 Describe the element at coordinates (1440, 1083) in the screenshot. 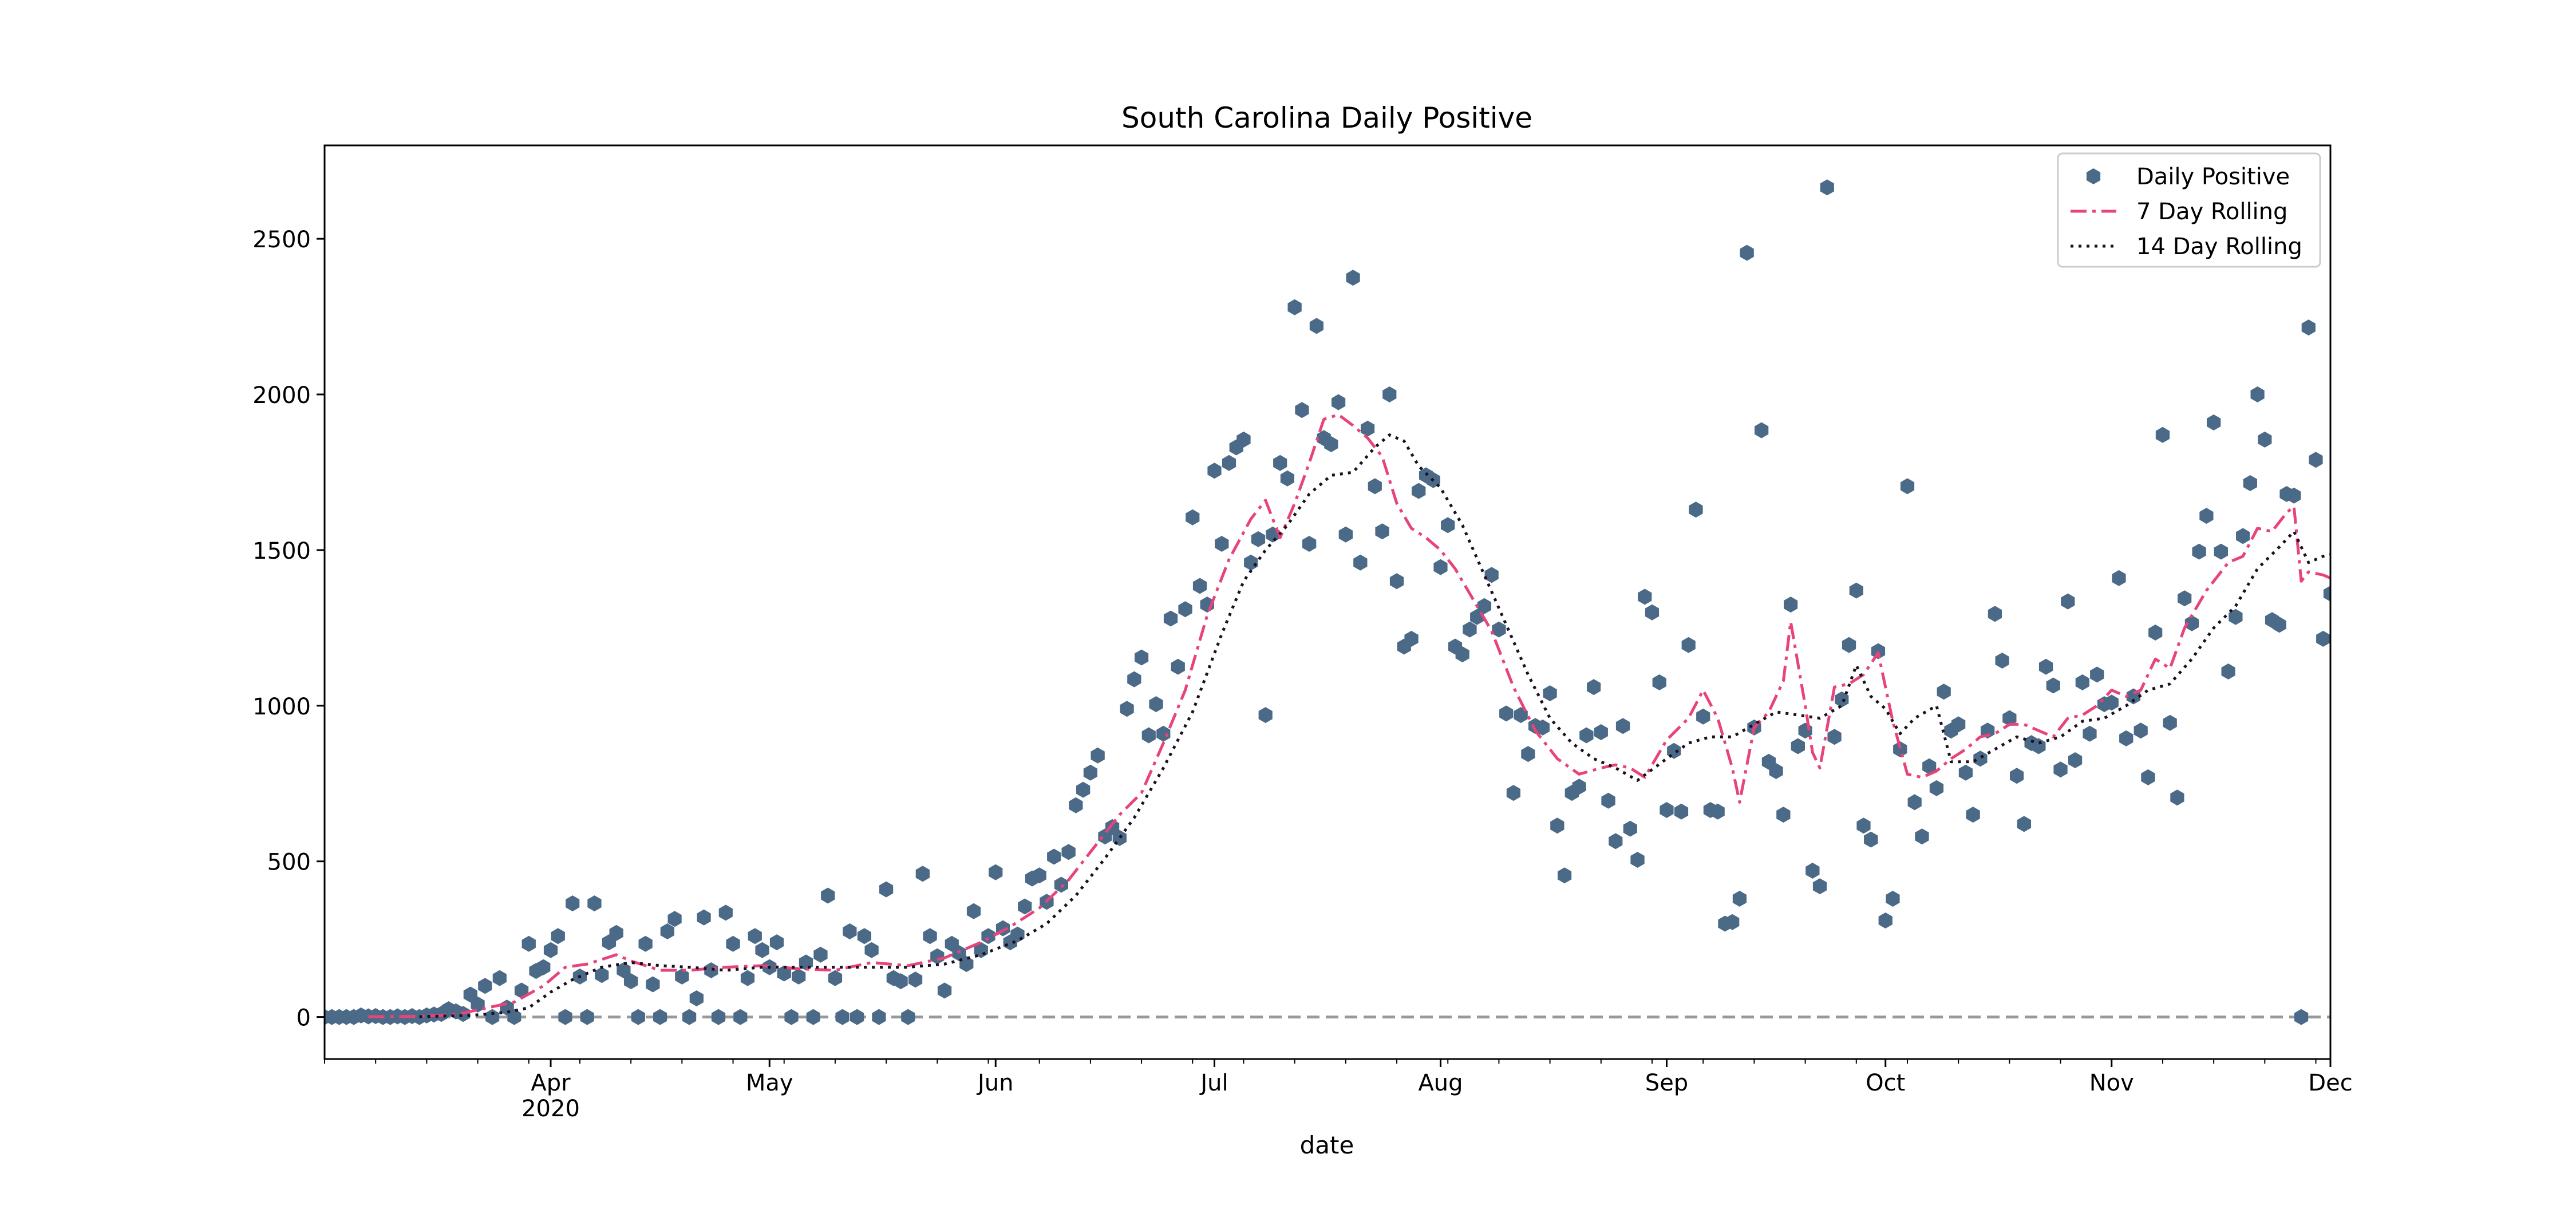

I see `x-tick-label: Aug` at that location.